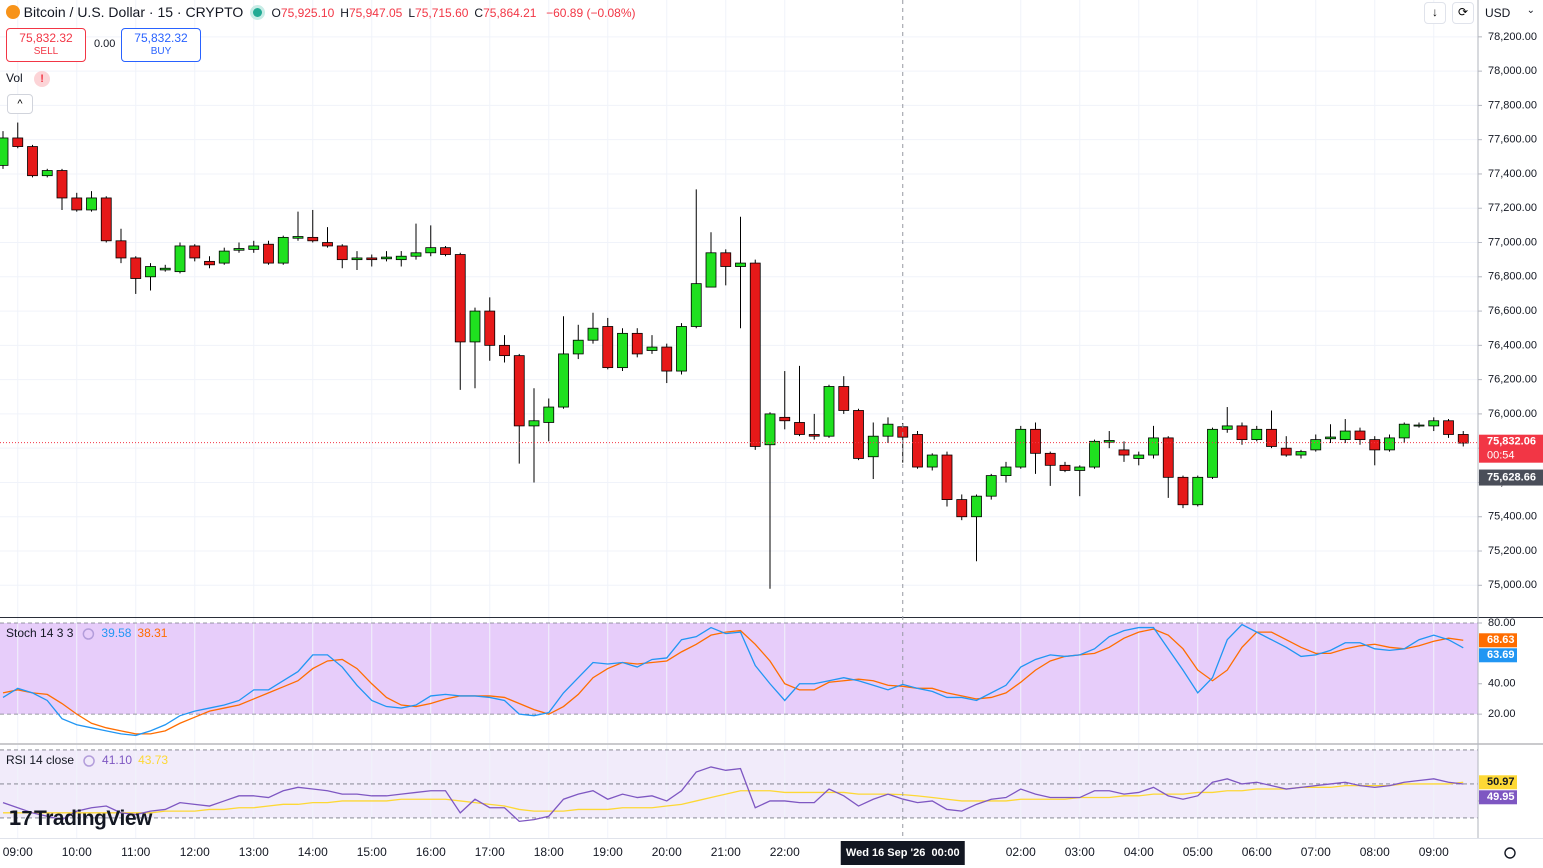  What do you see at coordinates (20, 819) in the screenshot?
I see `logo-mark: 𝟭7` at bounding box center [20, 819].